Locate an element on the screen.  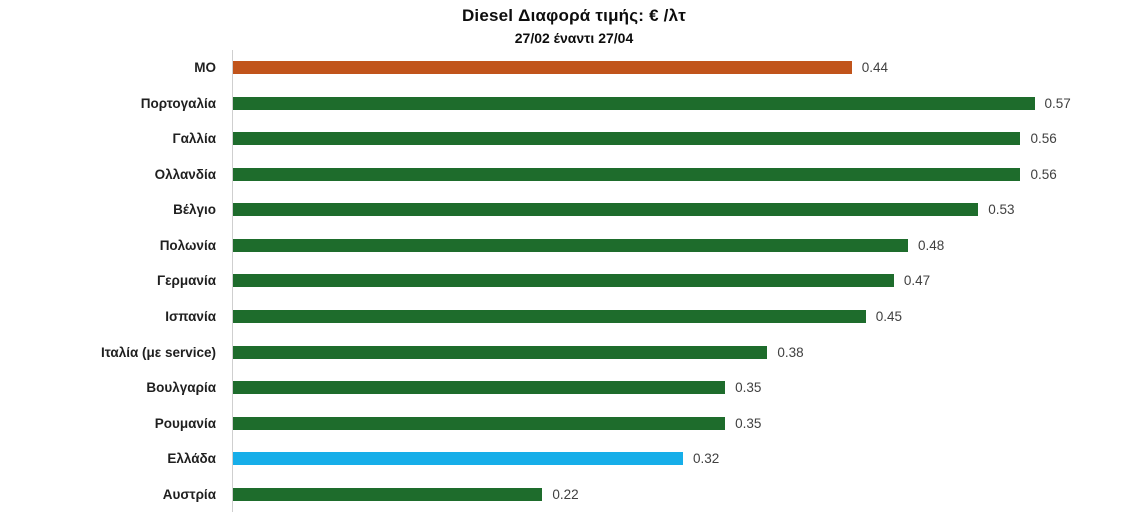
bar-area: 0.38 is located at coordinates (686, 352).